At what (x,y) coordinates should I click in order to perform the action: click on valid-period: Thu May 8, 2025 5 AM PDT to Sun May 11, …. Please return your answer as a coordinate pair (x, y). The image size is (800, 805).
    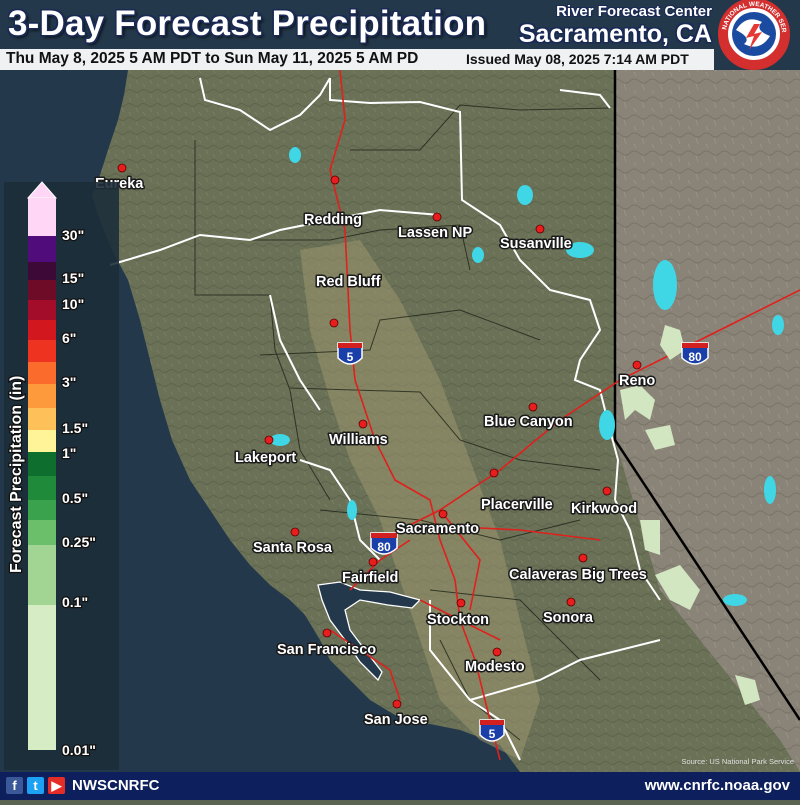
    Looking at the image, I should click on (212, 58).